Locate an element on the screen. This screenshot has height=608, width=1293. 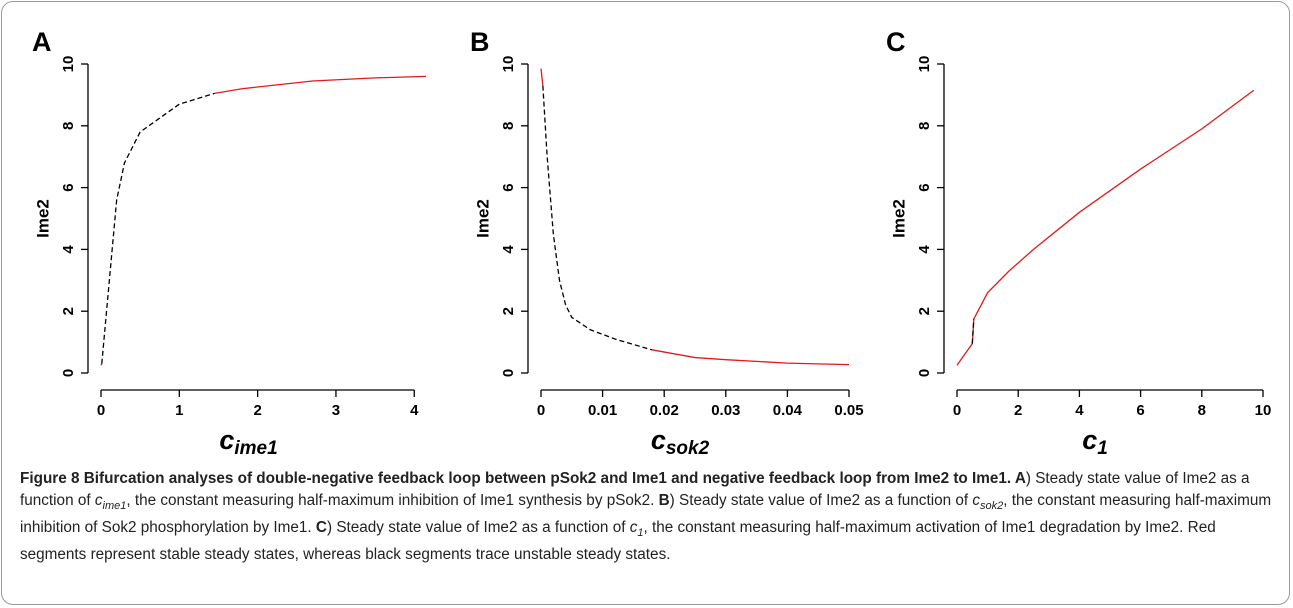
x-tick-label: 0.02 is located at coordinates (664, 410).